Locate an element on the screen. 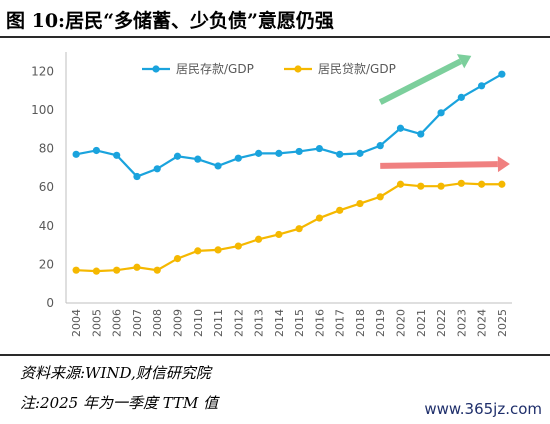 This screenshot has height=424, width=550. x-tick-label: 2004 is located at coordinates (76, 323).